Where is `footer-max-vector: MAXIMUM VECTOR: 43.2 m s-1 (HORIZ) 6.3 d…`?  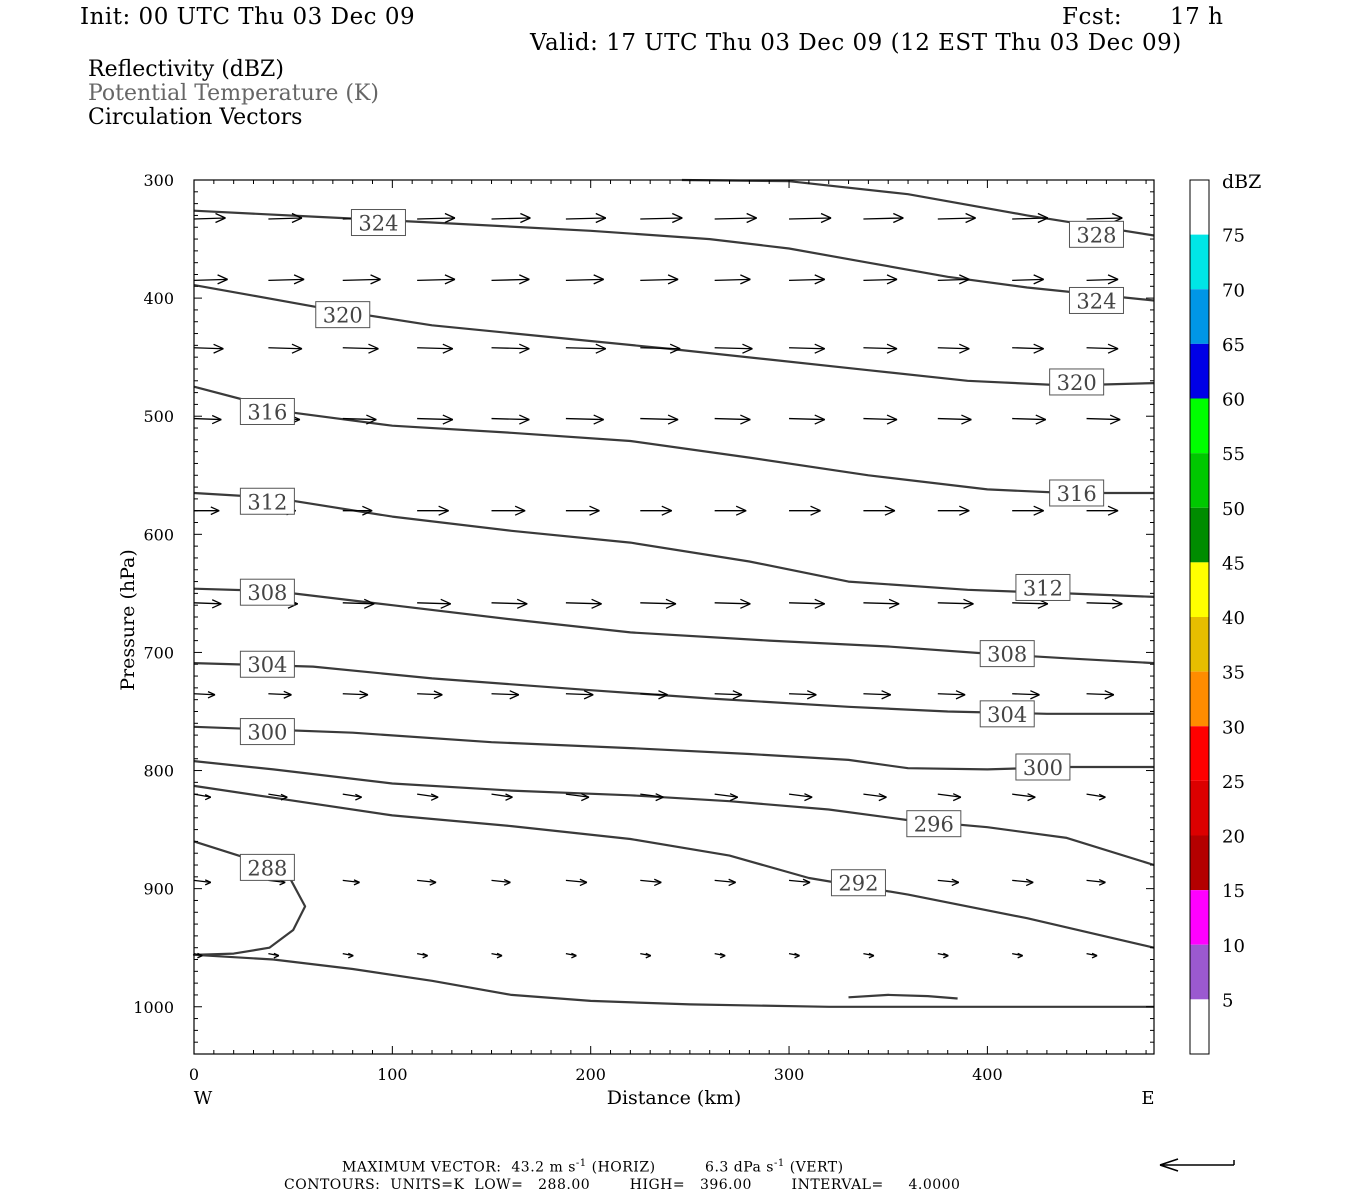
footer-max-vector: MAXIMUM VECTOR: 43.2 m s-1 (HORIZ) 6.3 d… is located at coordinates (593, 1167).